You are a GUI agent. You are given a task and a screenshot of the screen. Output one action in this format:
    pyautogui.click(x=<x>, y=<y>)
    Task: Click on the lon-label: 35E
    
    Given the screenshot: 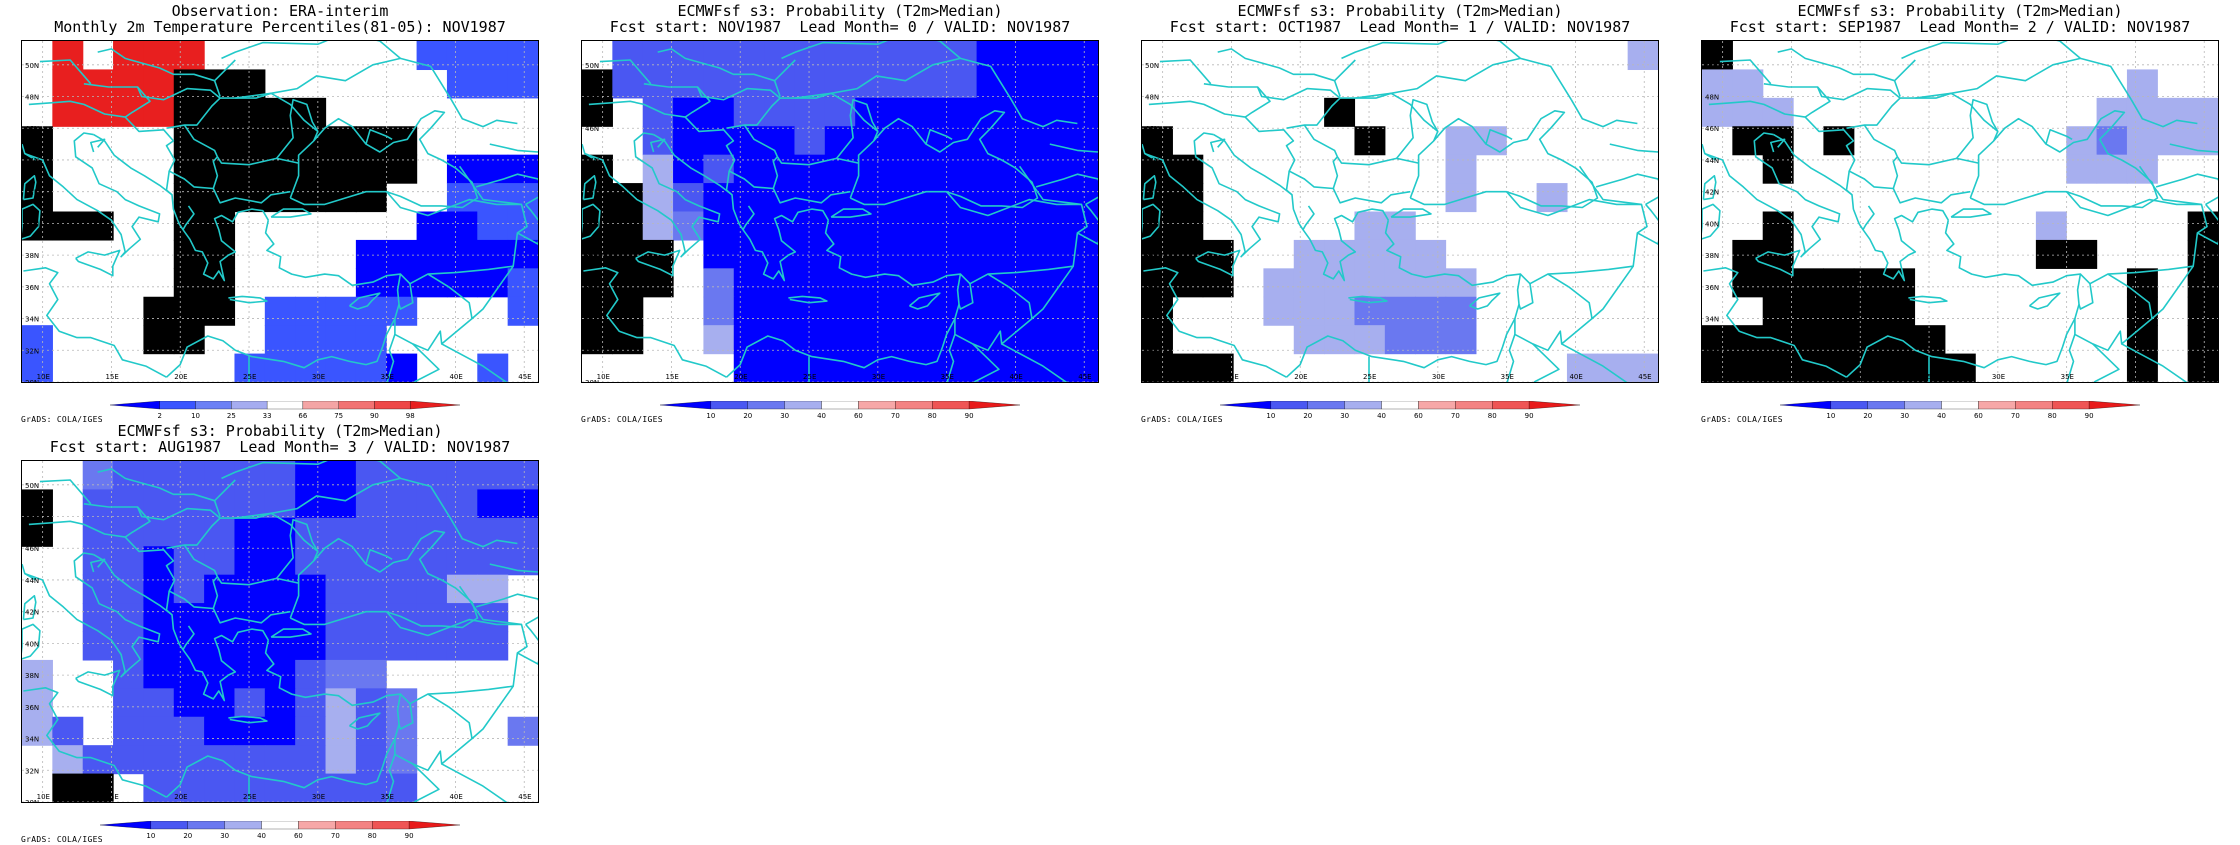 What is the action you would take?
    pyautogui.click(x=2067, y=377)
    